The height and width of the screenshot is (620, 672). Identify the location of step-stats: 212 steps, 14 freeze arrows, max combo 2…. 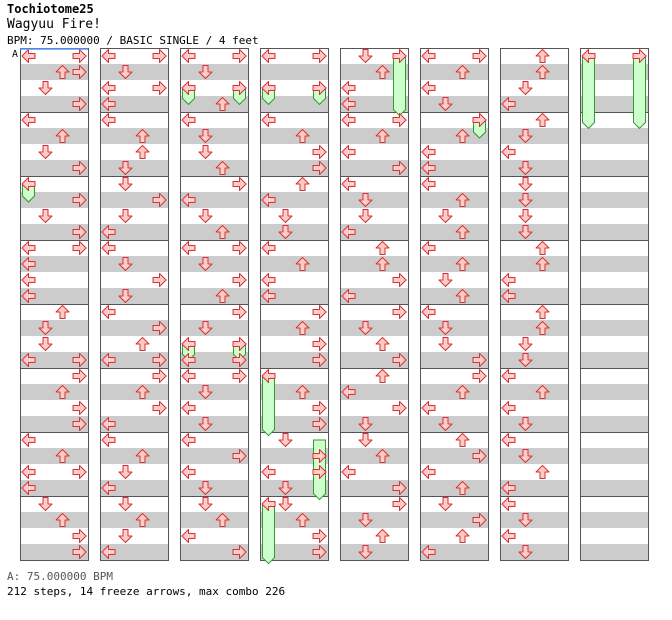
(146, 591).